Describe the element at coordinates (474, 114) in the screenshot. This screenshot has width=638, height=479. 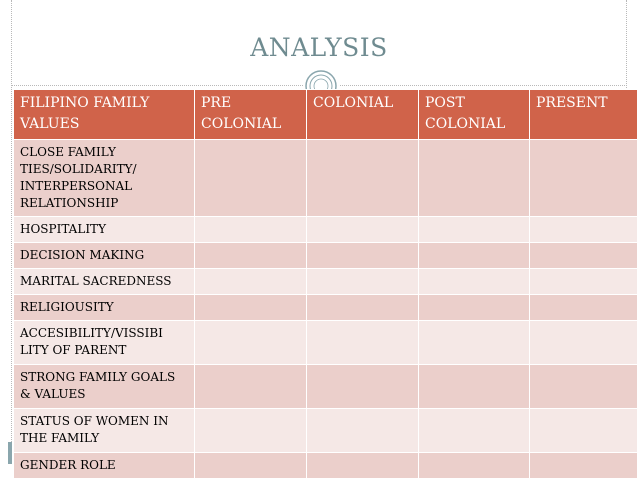
I see `header-cell: POST COLONIAL` at that location.